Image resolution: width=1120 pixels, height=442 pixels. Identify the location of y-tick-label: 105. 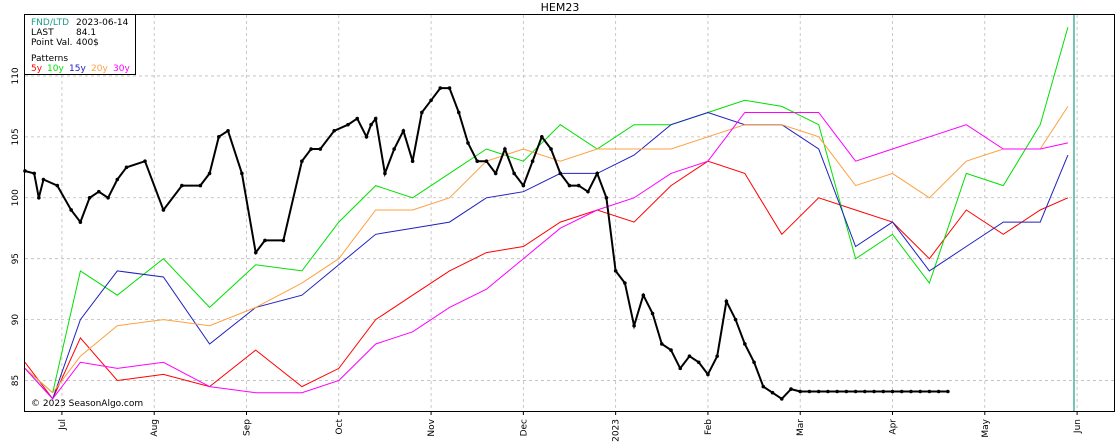
(16, 136).